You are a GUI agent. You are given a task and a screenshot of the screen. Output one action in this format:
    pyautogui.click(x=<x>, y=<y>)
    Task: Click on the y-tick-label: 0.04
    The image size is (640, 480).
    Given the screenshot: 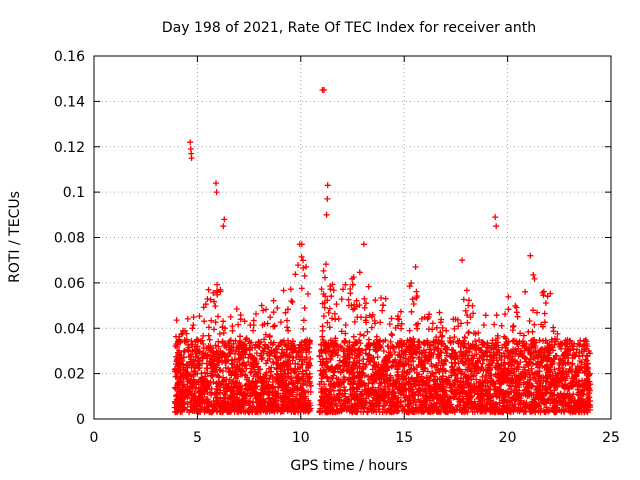 What is the action you would take?
    pyautogui.click(x=69, y=329)
    